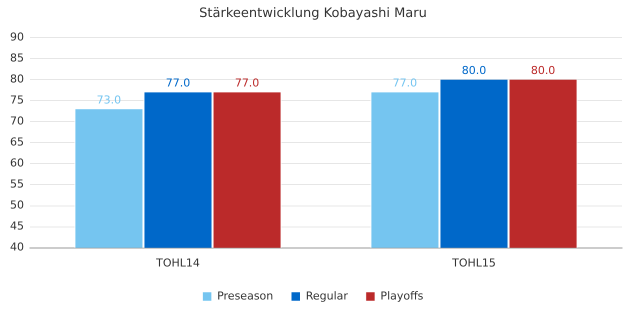  I want to click on y-tick-label: 80, so click(17, 79).